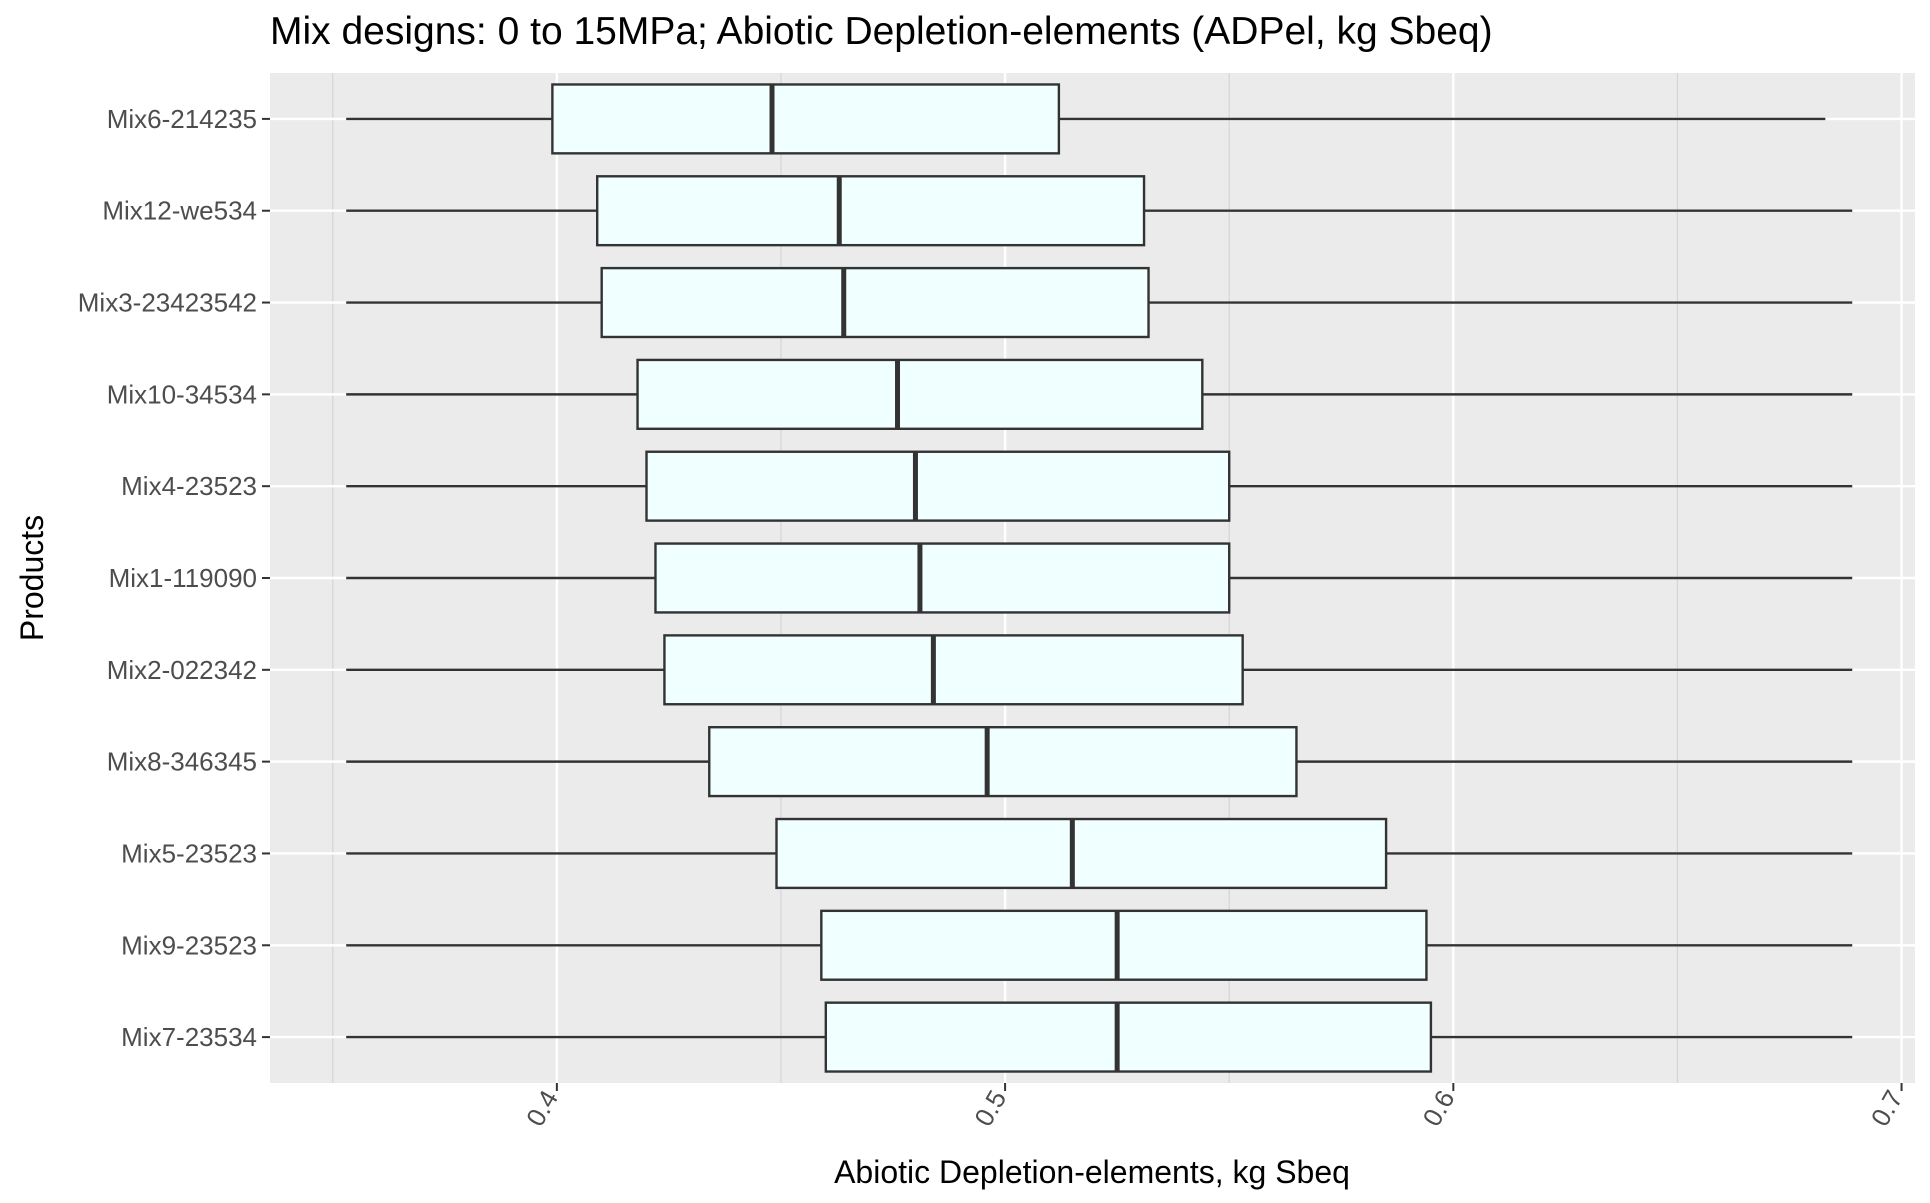 This screenshot has height=1203, width=1930. What do you see at coordinates (189, 486) in the screenshot?
I see `y-tick-label: Mix4-23523` at bounding box center [189, 486].